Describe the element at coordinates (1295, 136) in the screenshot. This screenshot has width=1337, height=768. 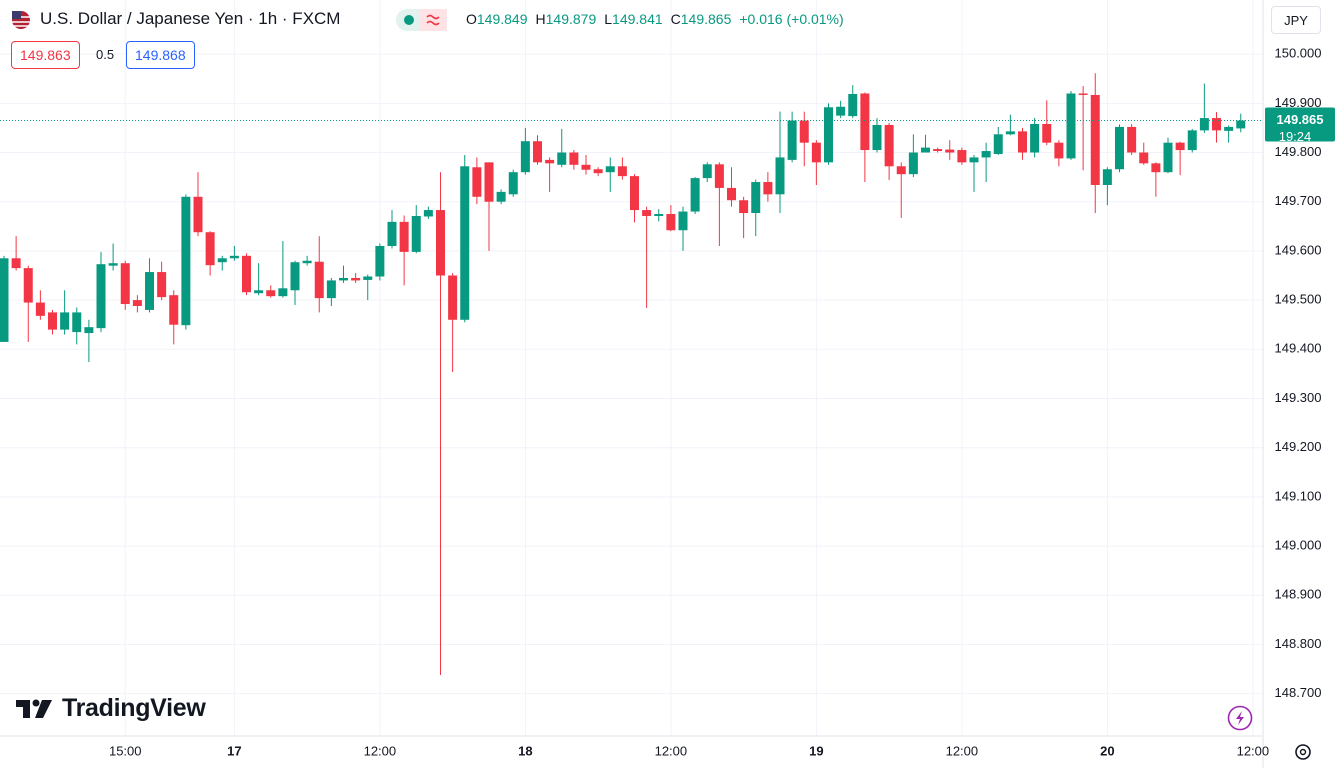
I see `countdown-label: 19:24` at that location.